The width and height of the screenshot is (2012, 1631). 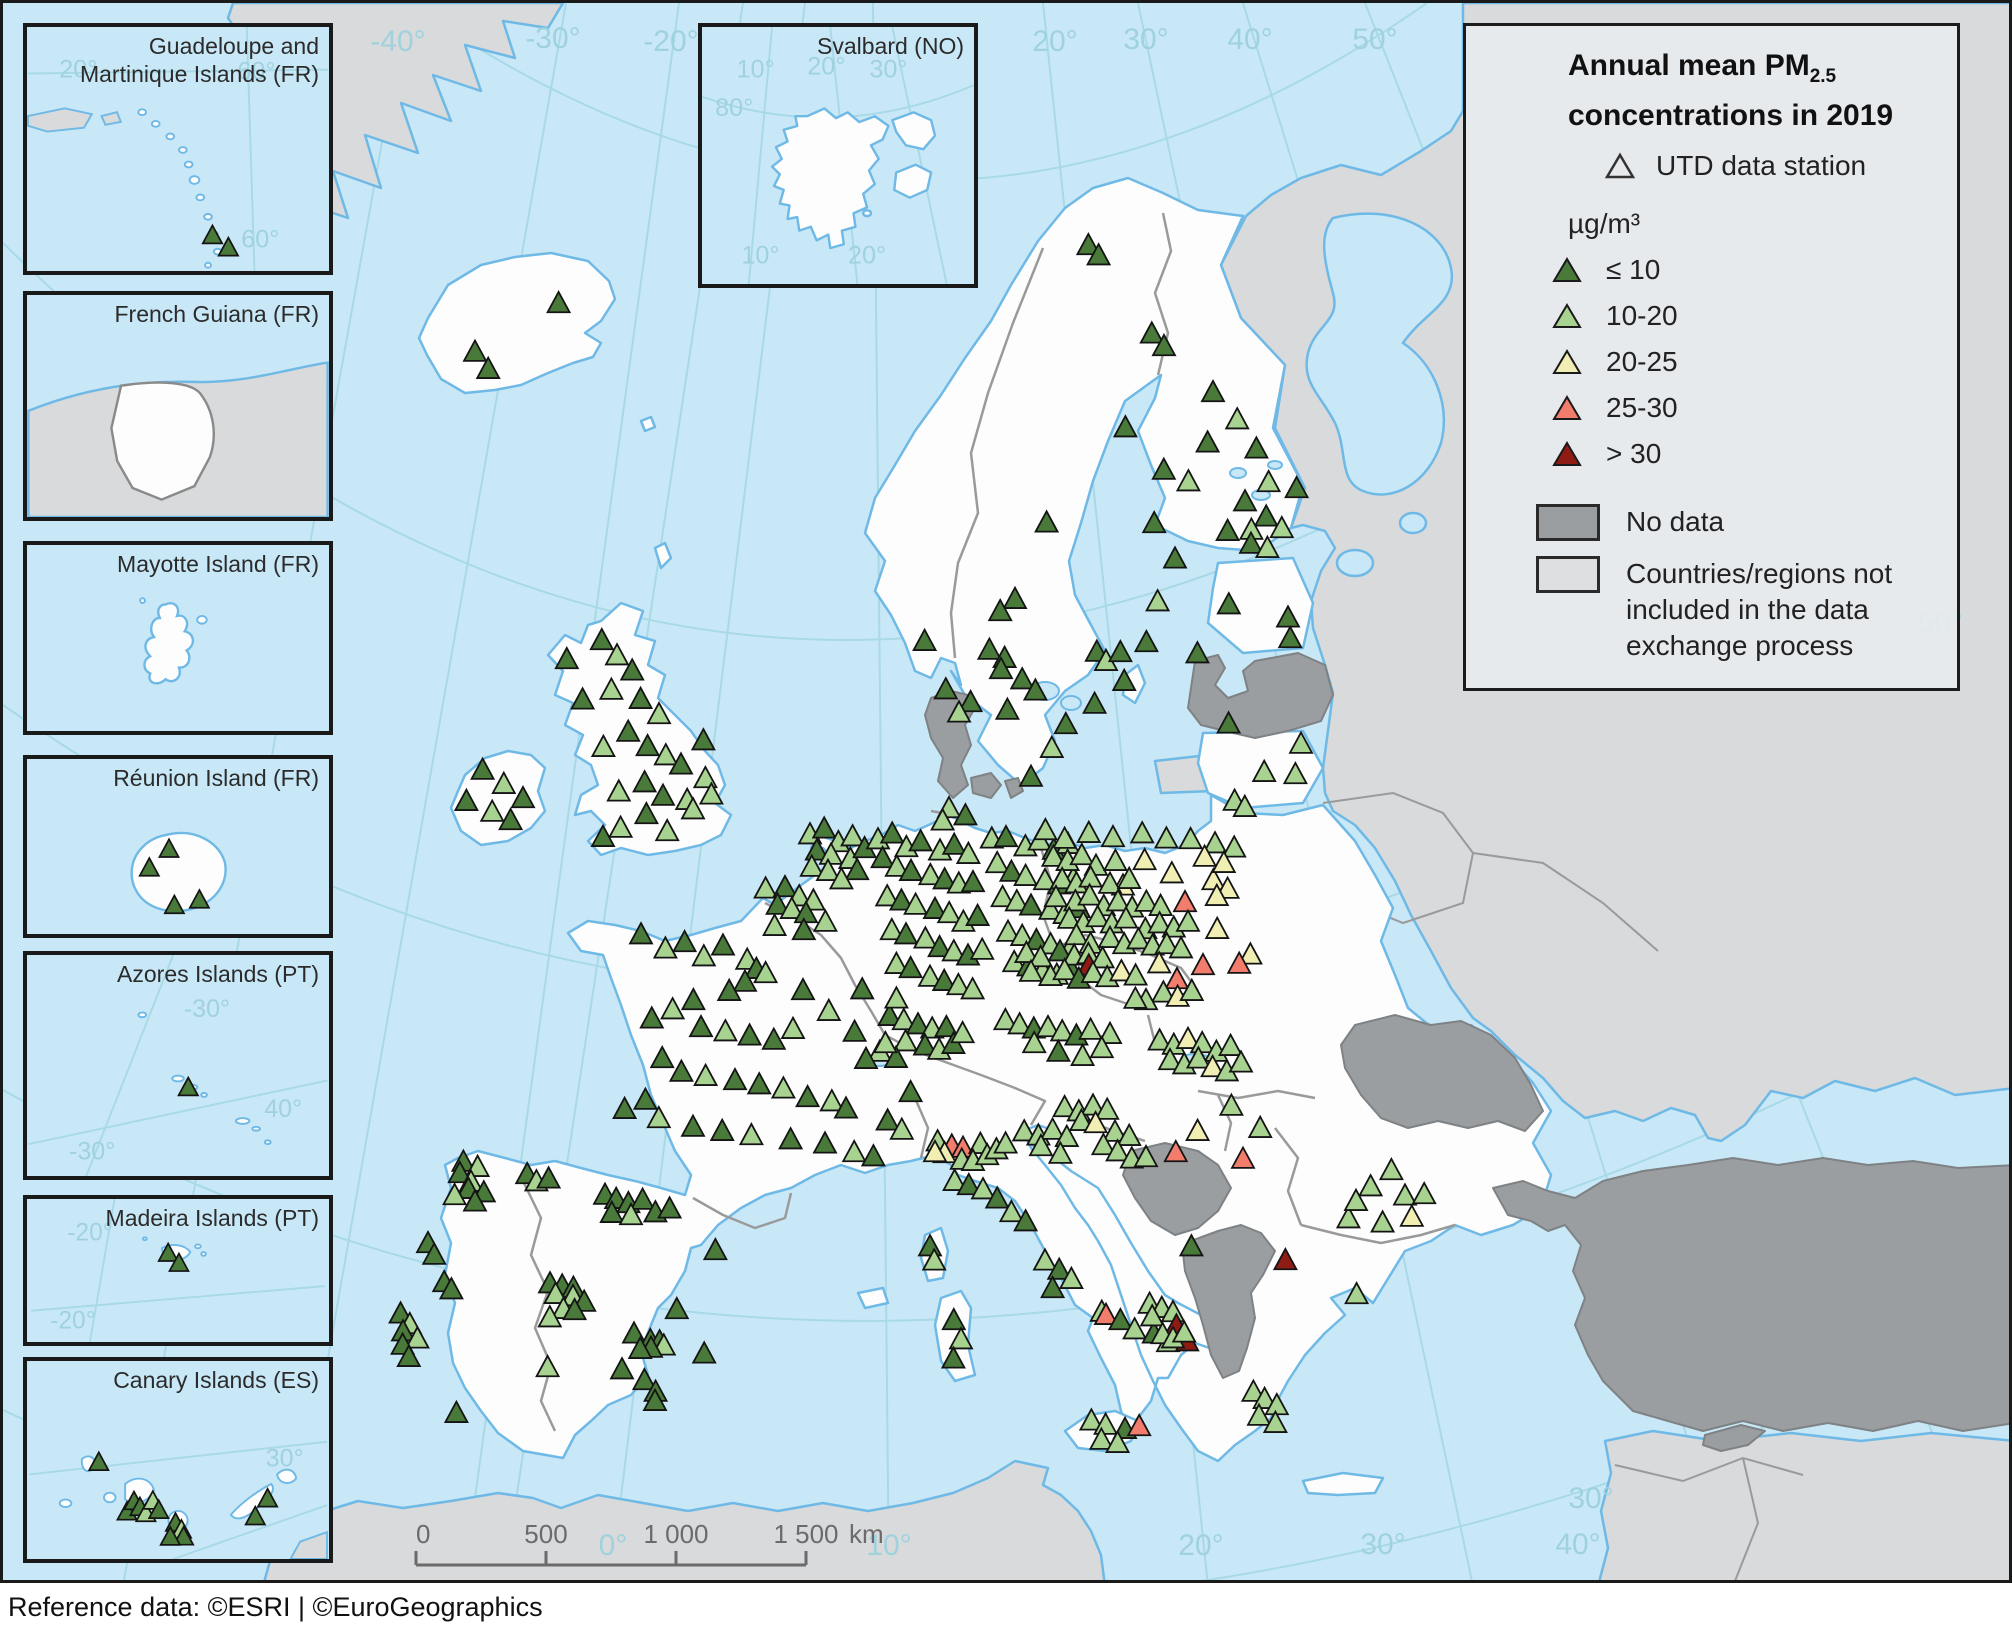 What do you see at coordinates (1620, 165) in the screenshot?
I see `utd-triangle-icon` at bounding box center [1620, 165].